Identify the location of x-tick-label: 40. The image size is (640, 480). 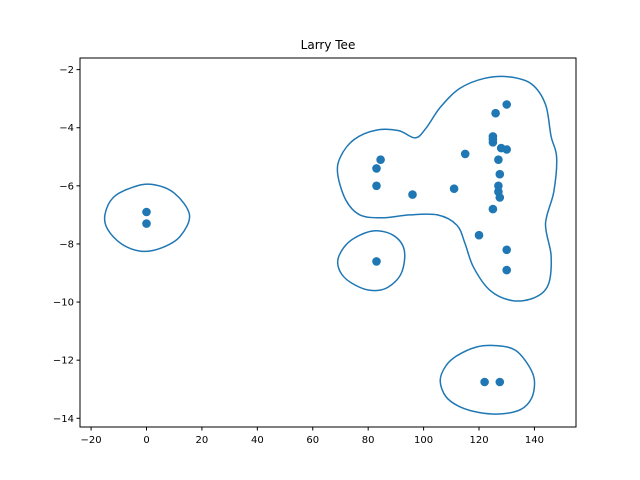
(257, 440).